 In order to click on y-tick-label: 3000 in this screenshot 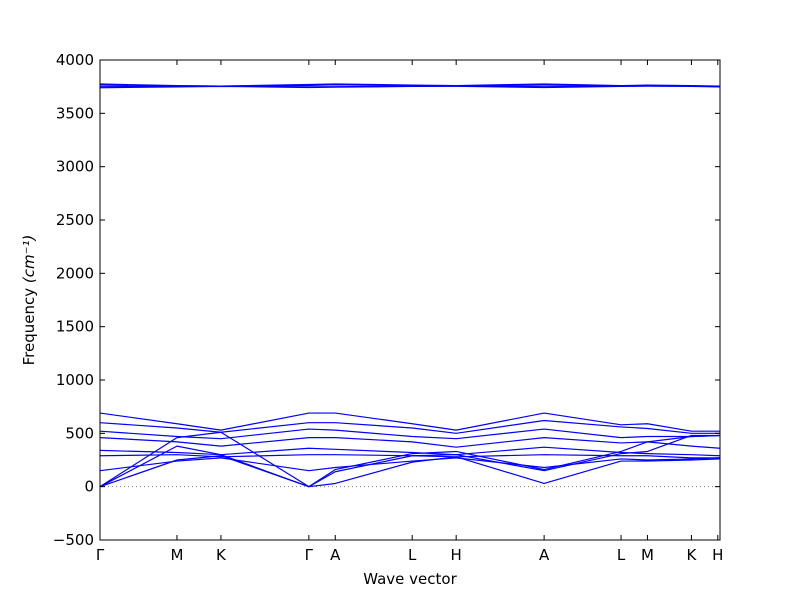, I will do `click(75, 167)`.